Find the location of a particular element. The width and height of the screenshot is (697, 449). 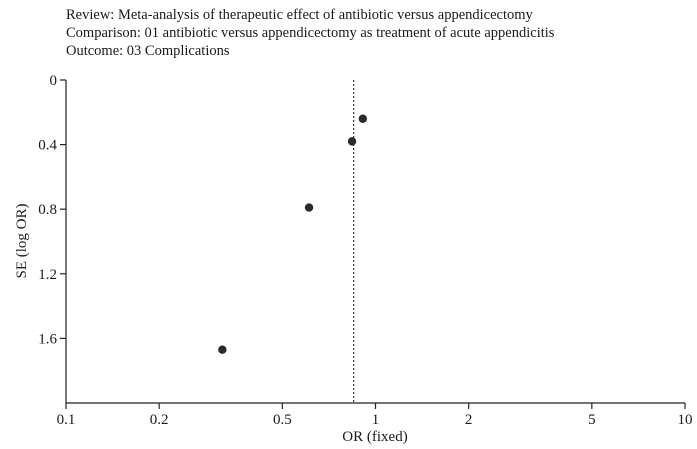

y-tick-label: 0.4 is located at coordinates (47, 146).